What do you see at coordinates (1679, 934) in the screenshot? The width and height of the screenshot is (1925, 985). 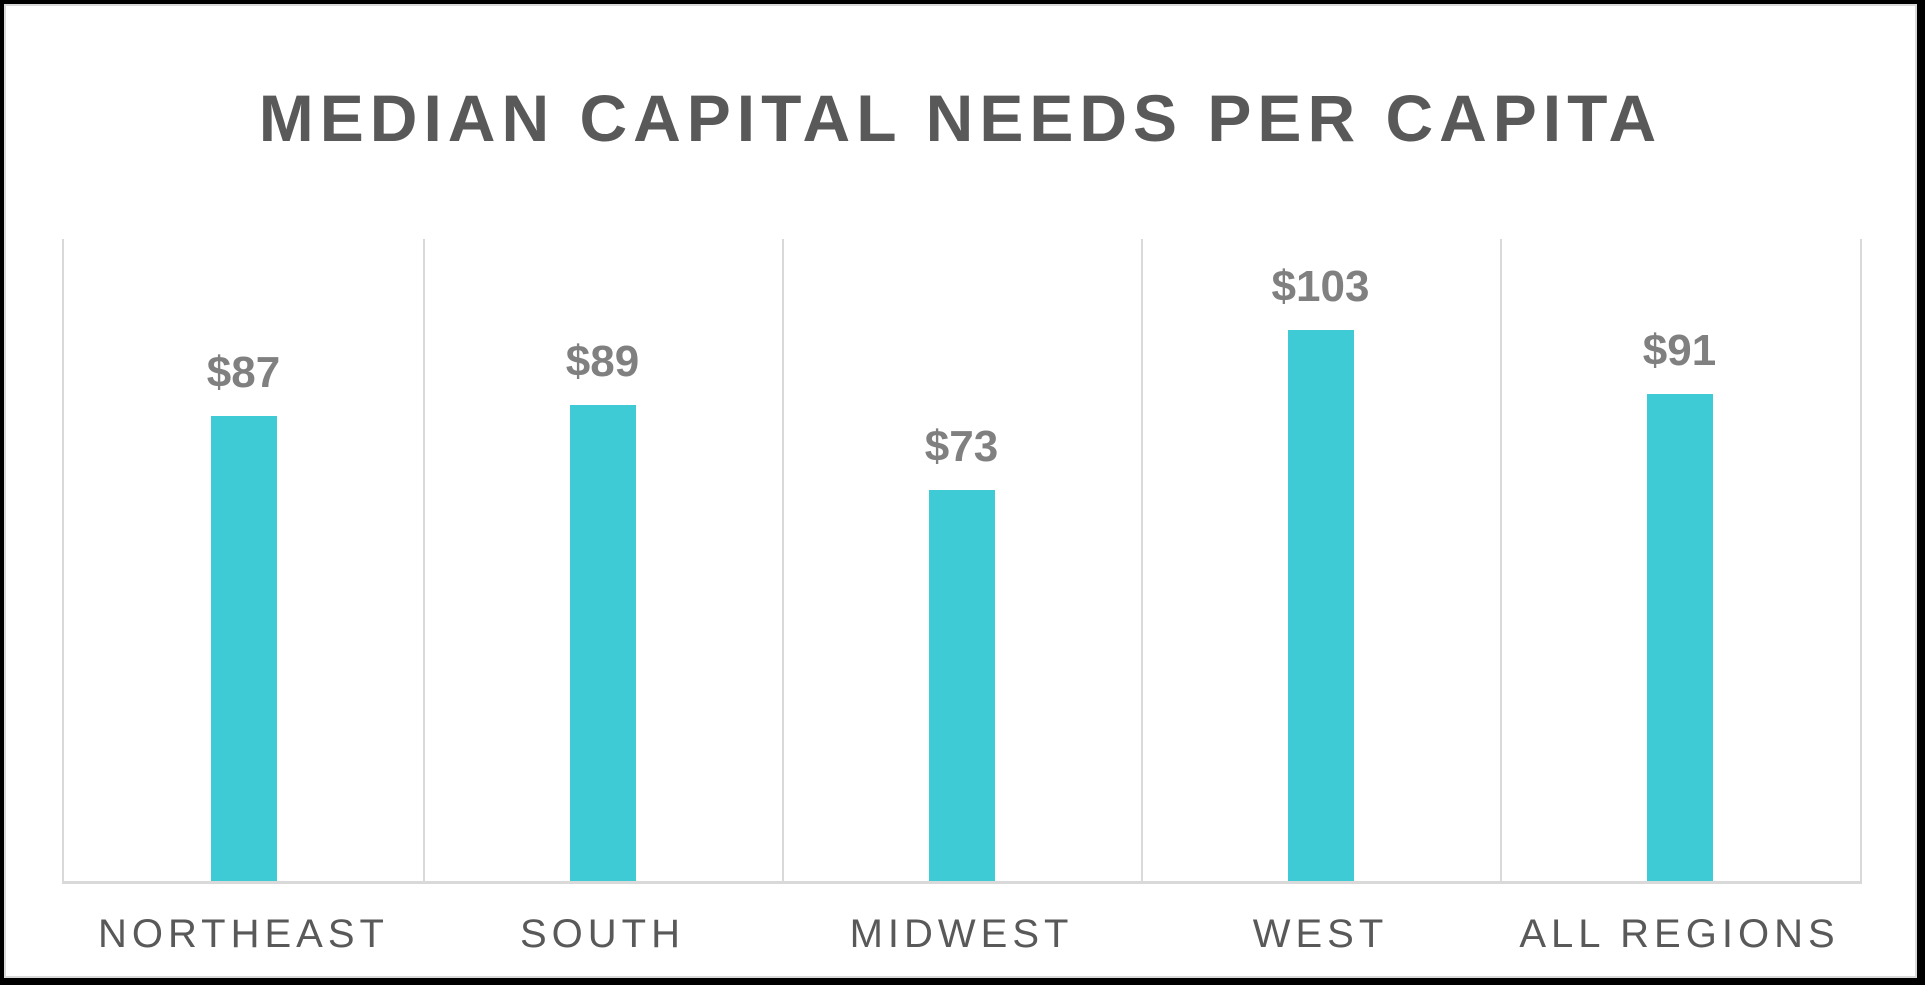 I see `category-label-all-regions: ALL REGIONS` at bounding box center [1679, 934].